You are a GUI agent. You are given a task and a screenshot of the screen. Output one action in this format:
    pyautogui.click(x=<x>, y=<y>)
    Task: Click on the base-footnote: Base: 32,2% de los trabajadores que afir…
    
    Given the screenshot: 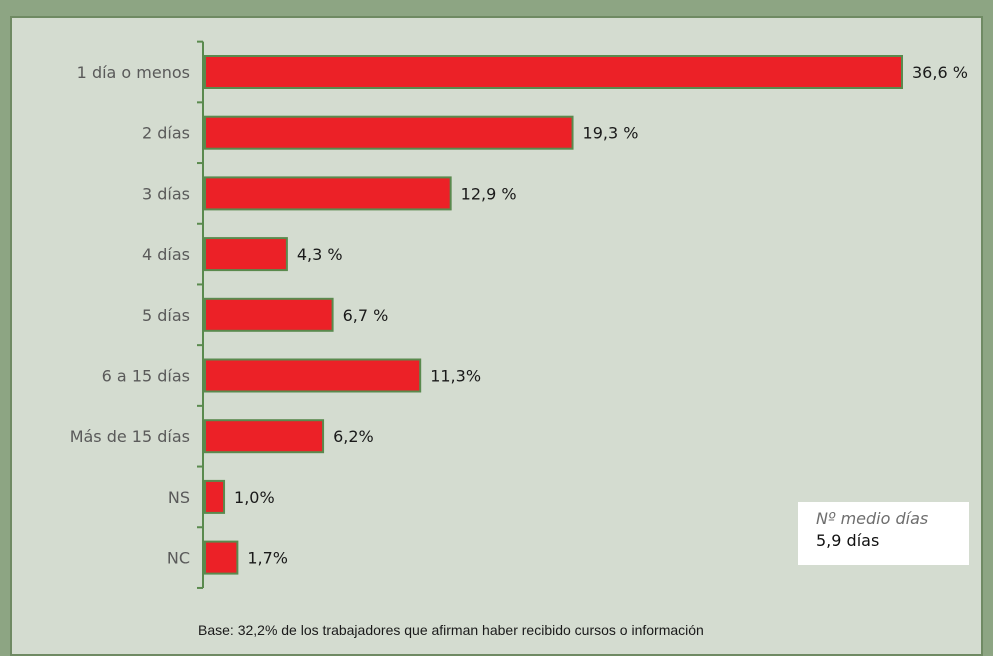 What is the action you would take?
    pyautogui.click(x=451, y=630)
    